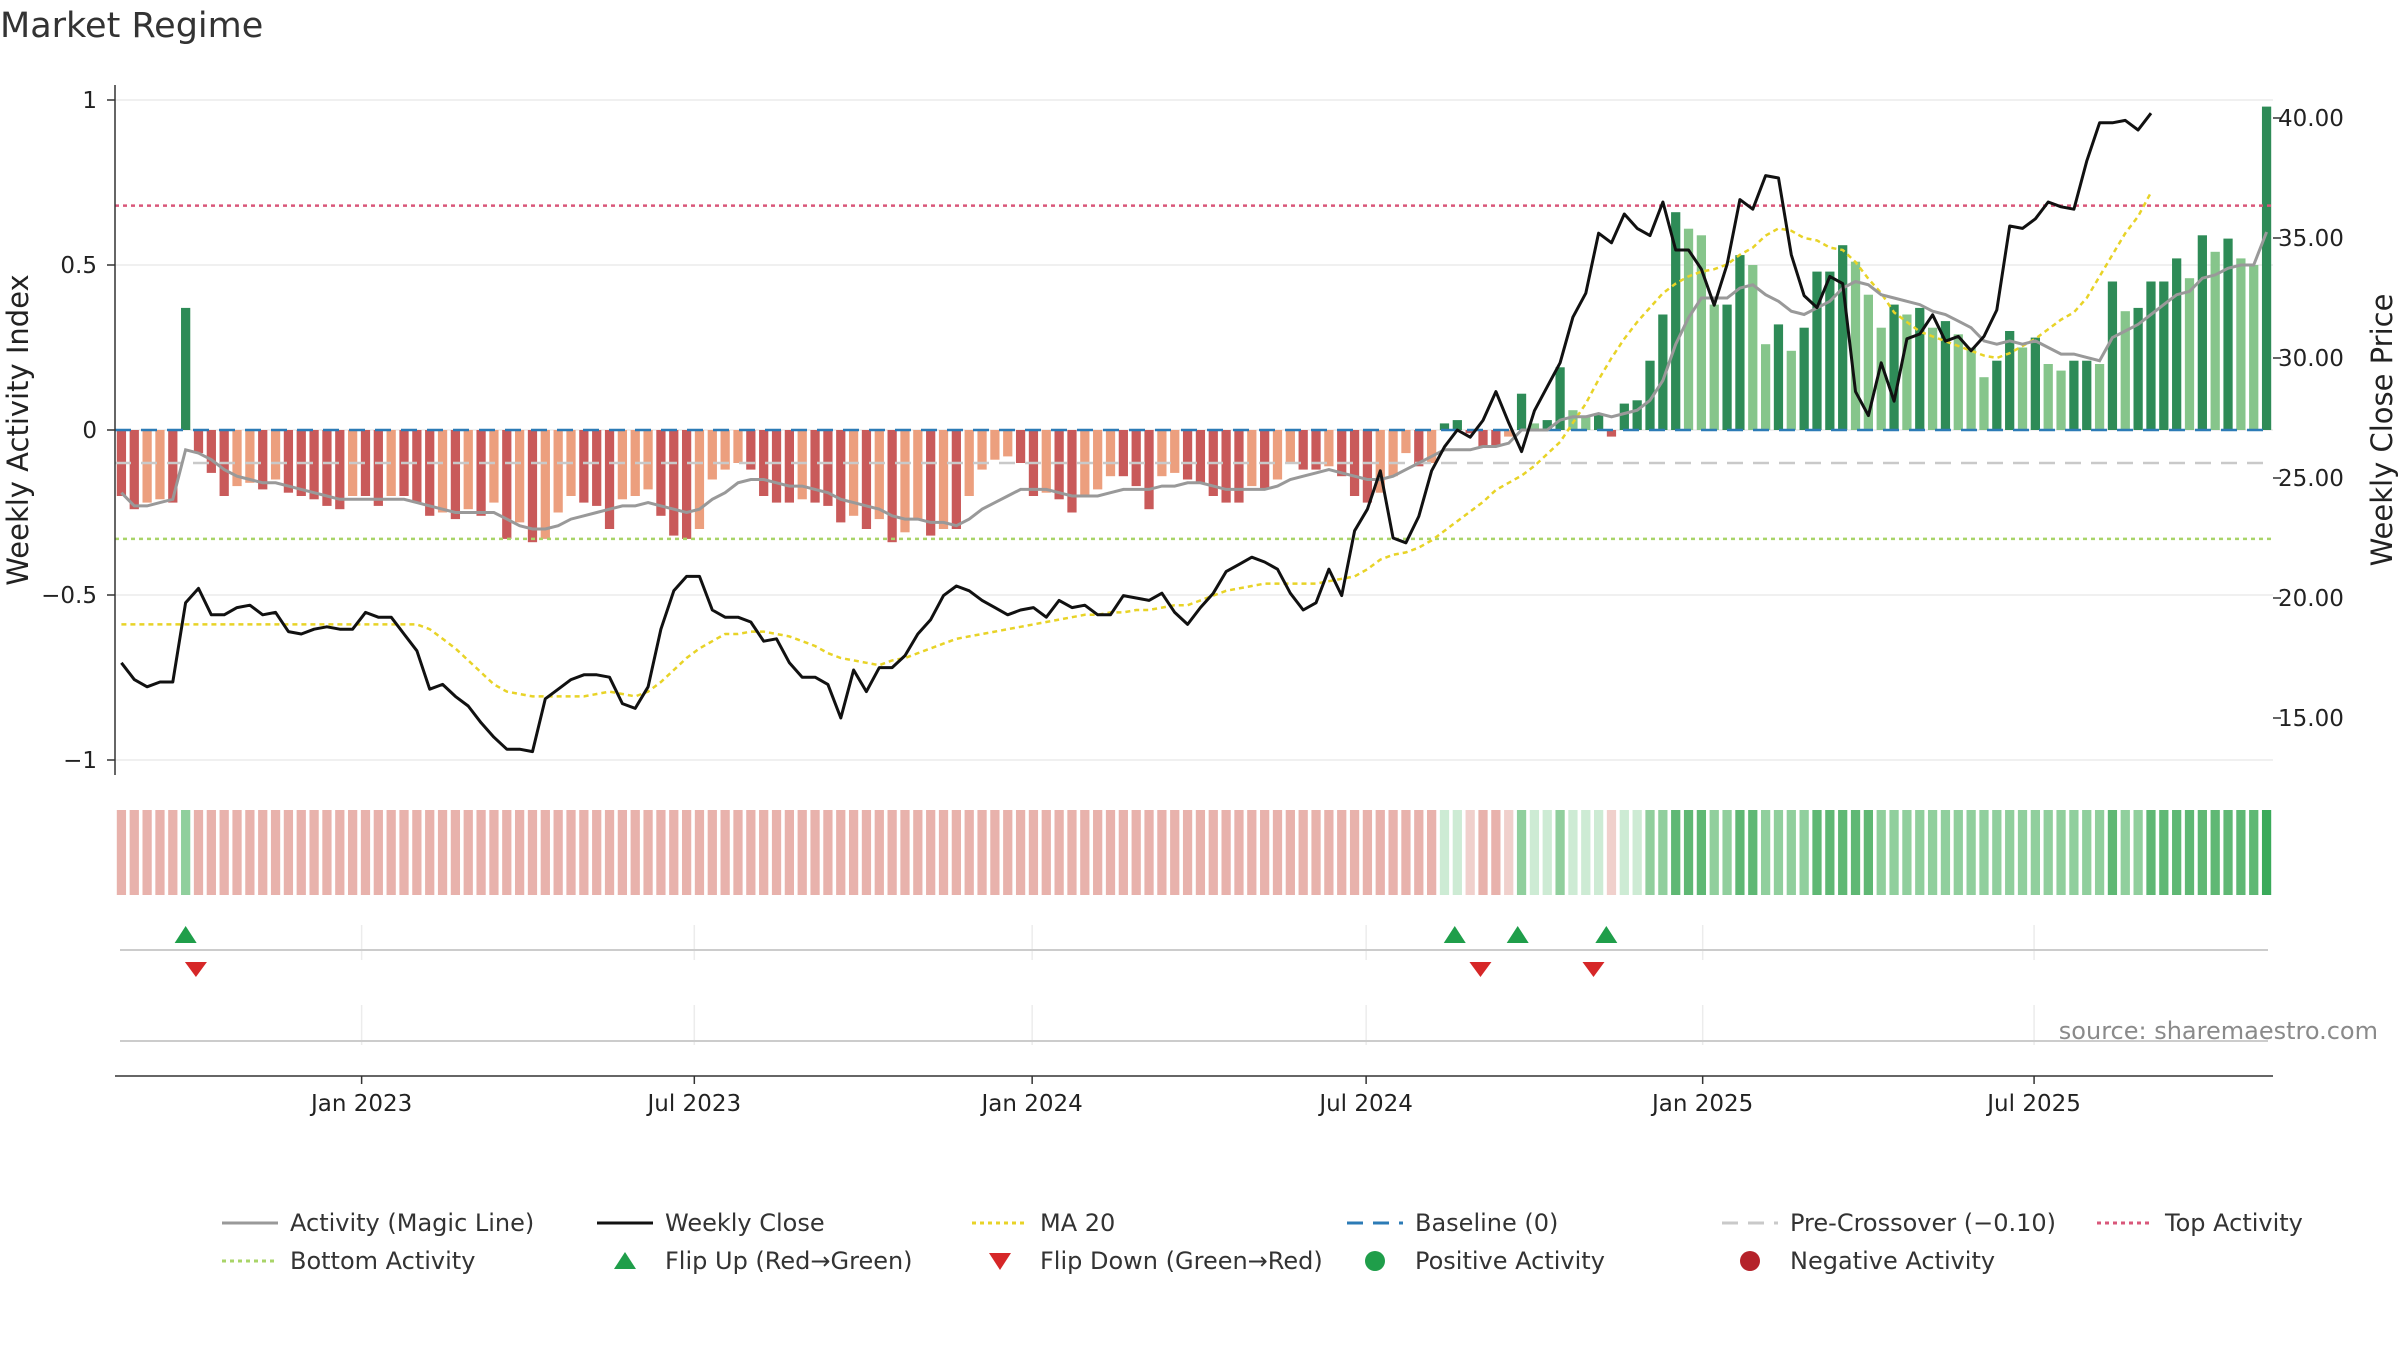 The height and width of the screenshot is (1350, 2400). Describe the element at coordinates (1451, 1223) in the screenshot. I see `legend-item: Baseline (0)` at that location.